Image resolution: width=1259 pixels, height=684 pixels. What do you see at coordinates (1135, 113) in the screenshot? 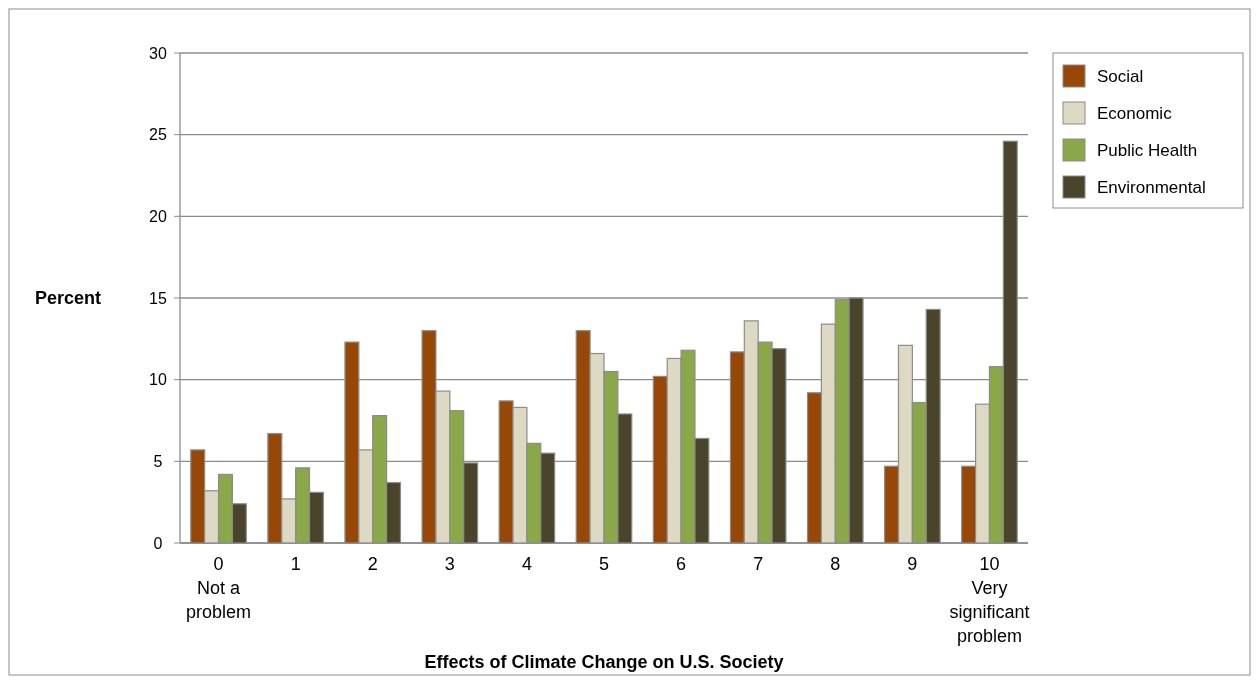
I see `legend-label: Economic` at bounding box center [1135, 113].